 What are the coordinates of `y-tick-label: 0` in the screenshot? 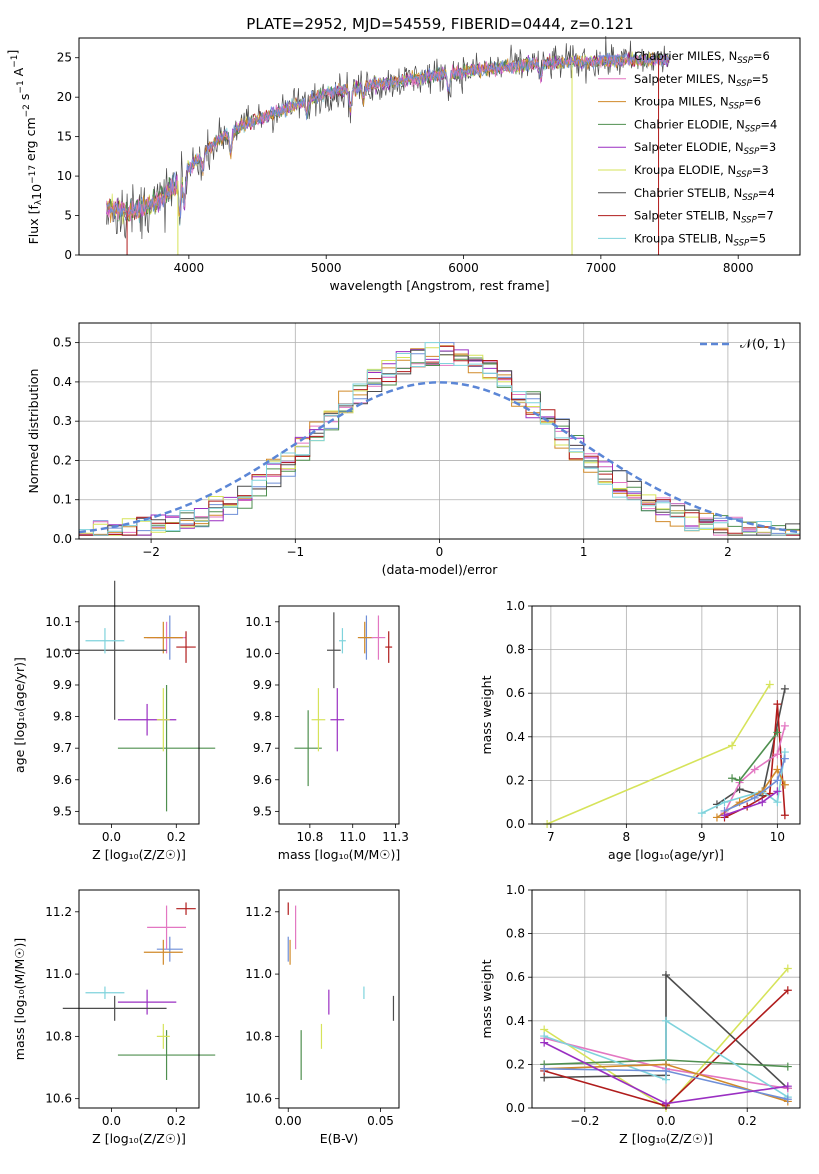 It's located at (68, 255).